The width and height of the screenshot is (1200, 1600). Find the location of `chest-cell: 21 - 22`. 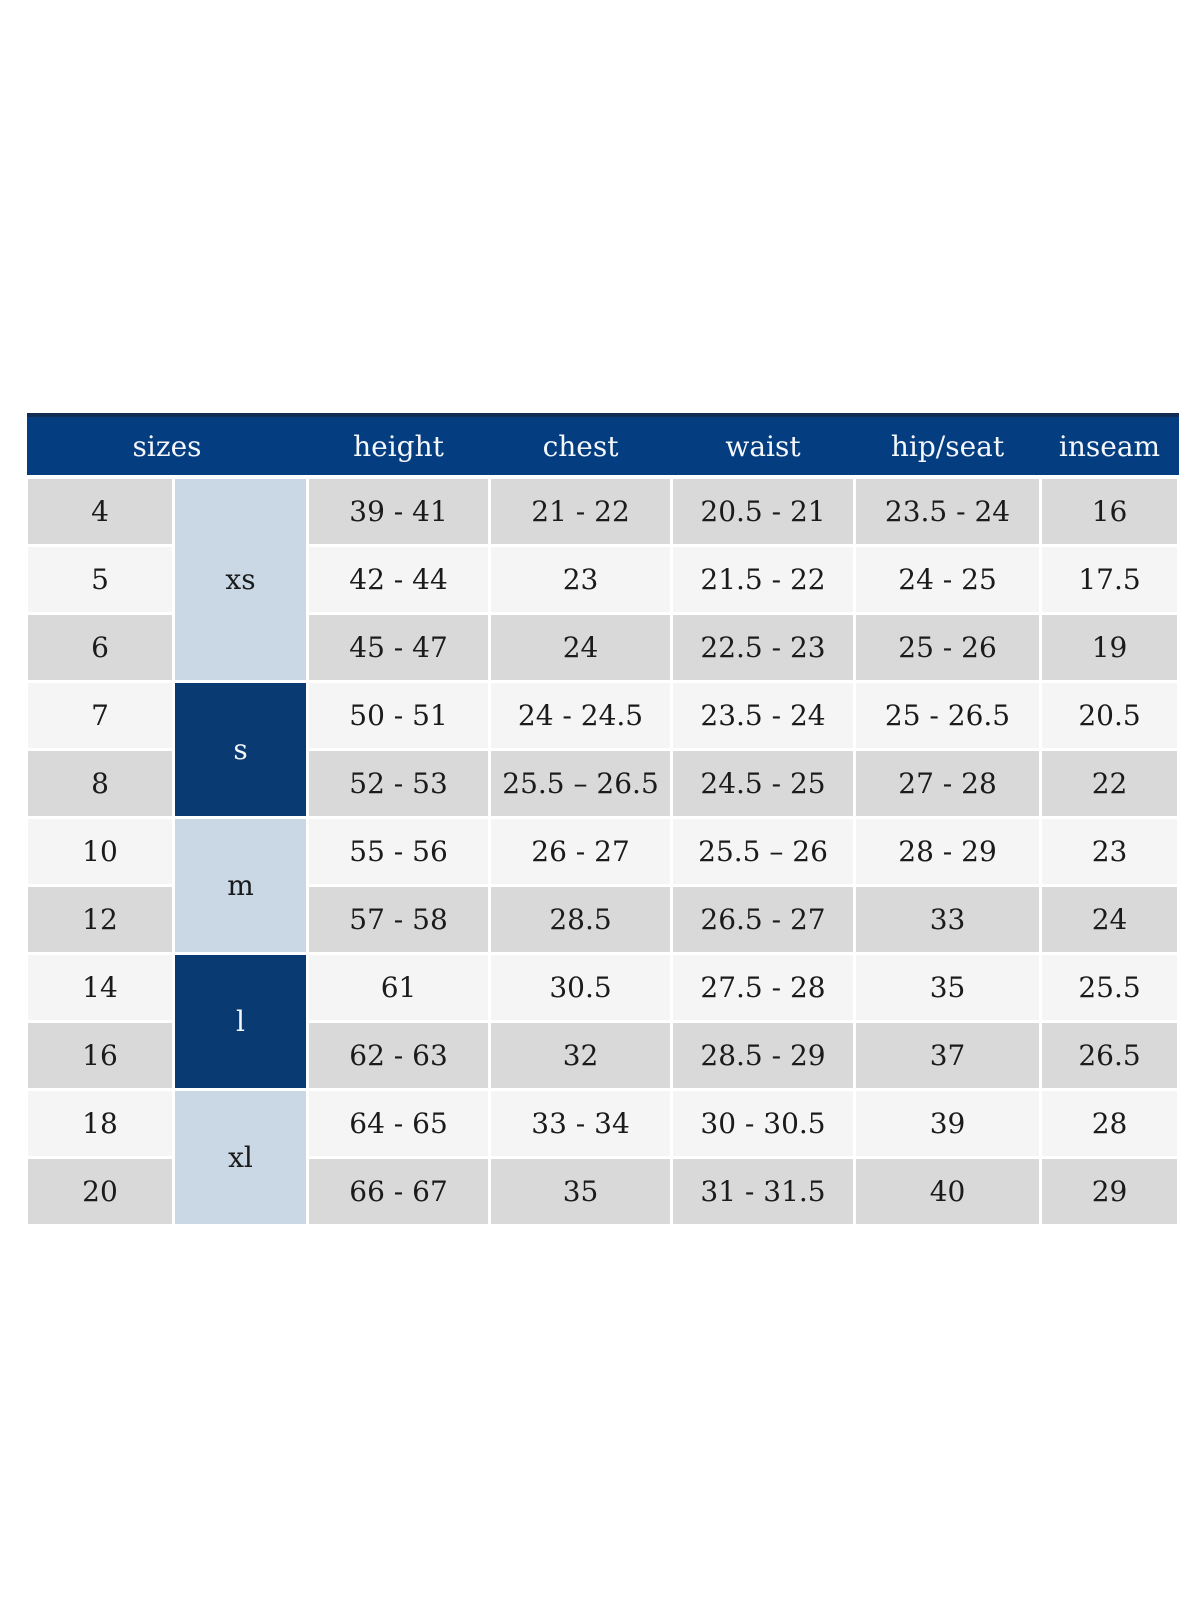

chest-cell: 21 - 22 is located at coordinates (581, 511).